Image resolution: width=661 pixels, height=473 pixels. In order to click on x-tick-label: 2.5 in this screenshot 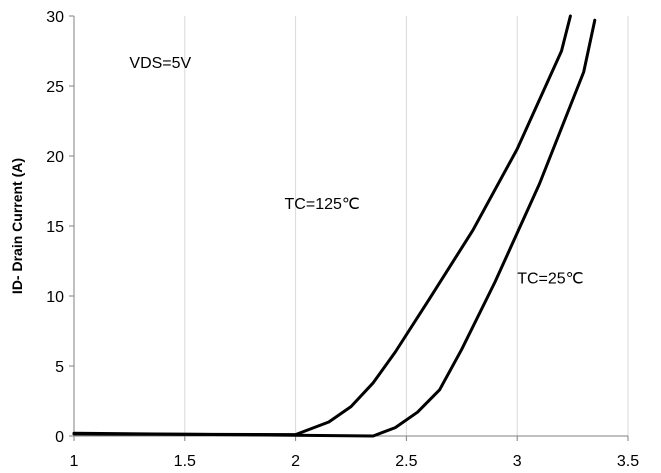, I will do `click(406, 461)`.